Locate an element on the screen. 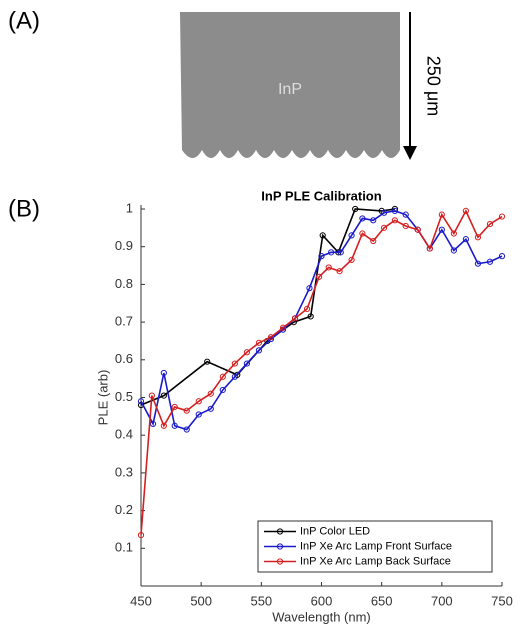 The image size is (519, 628). y-tick-label: 0.4 is located at coordinates (124, 434).